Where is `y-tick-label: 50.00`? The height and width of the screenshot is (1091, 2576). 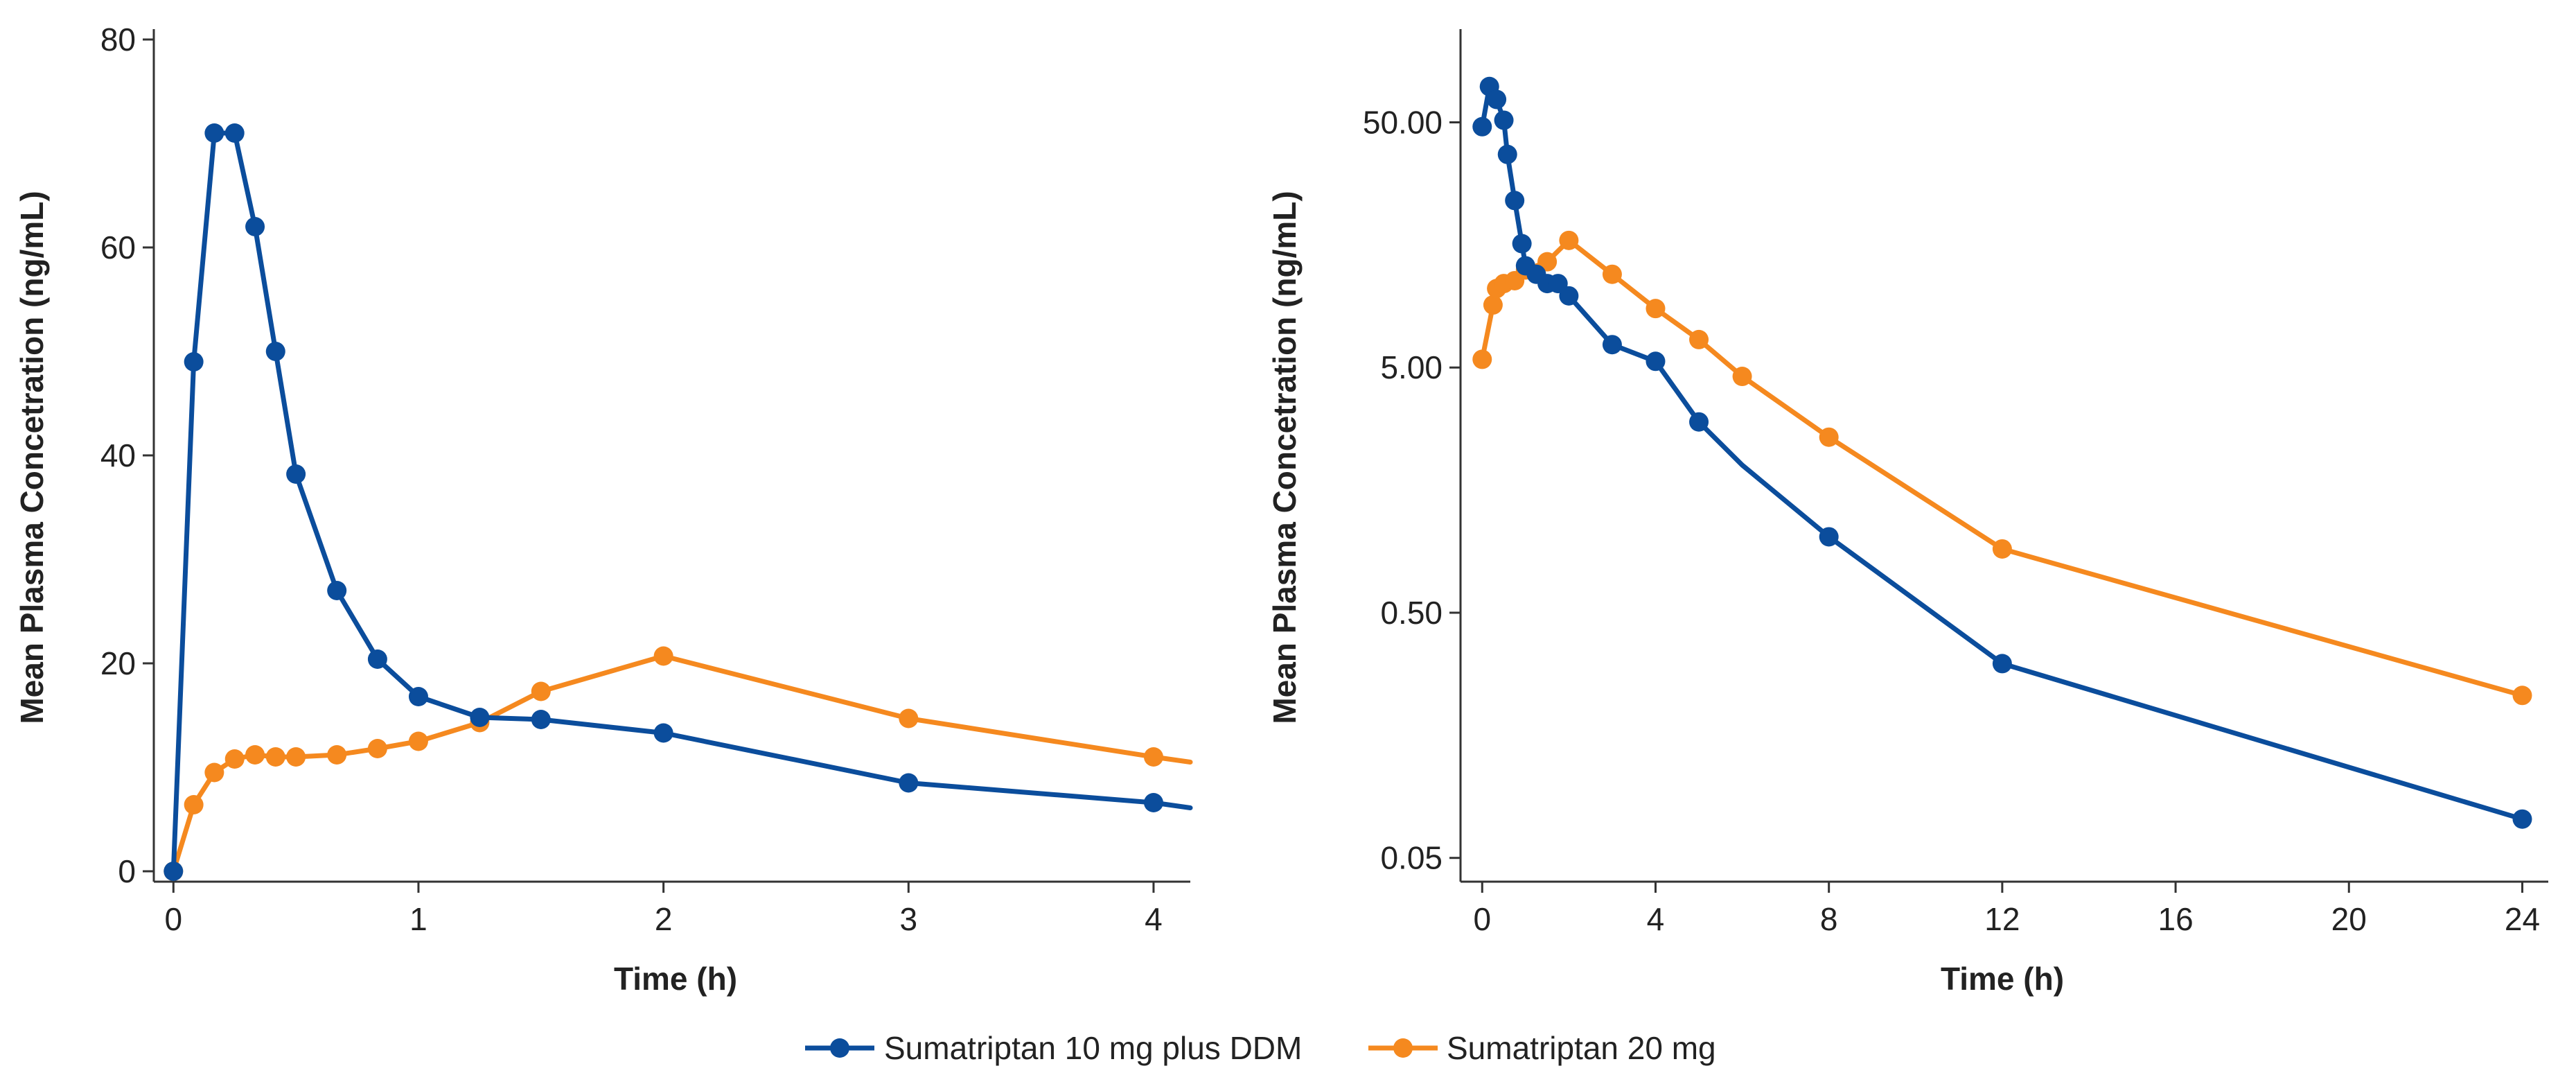
y-tick-label: 50.00 is located at coordinates (1403, 122).